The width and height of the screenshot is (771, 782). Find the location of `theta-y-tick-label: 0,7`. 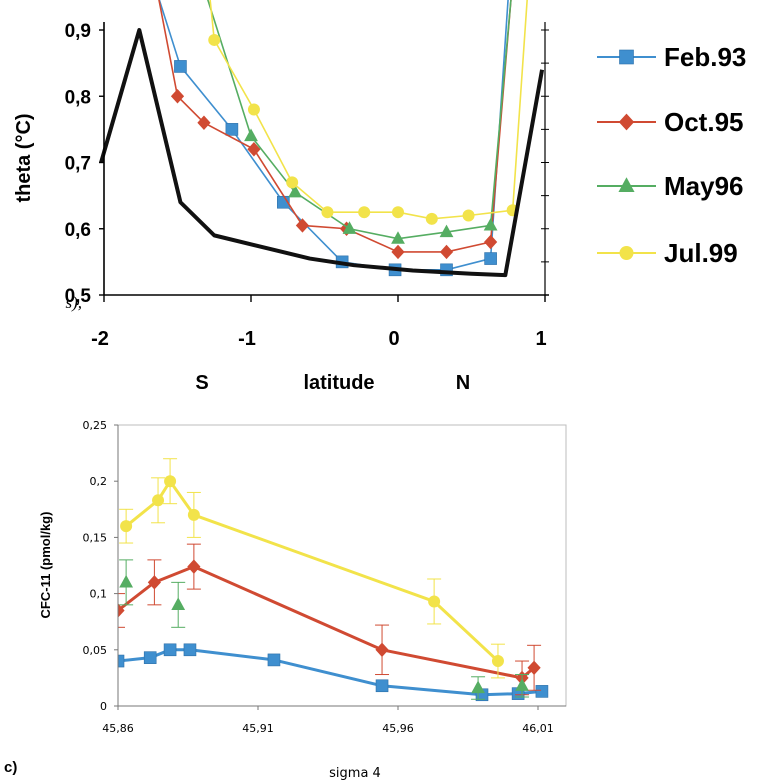

theta-y-tick-label: 0,7 is located at coordinates (78, 164).